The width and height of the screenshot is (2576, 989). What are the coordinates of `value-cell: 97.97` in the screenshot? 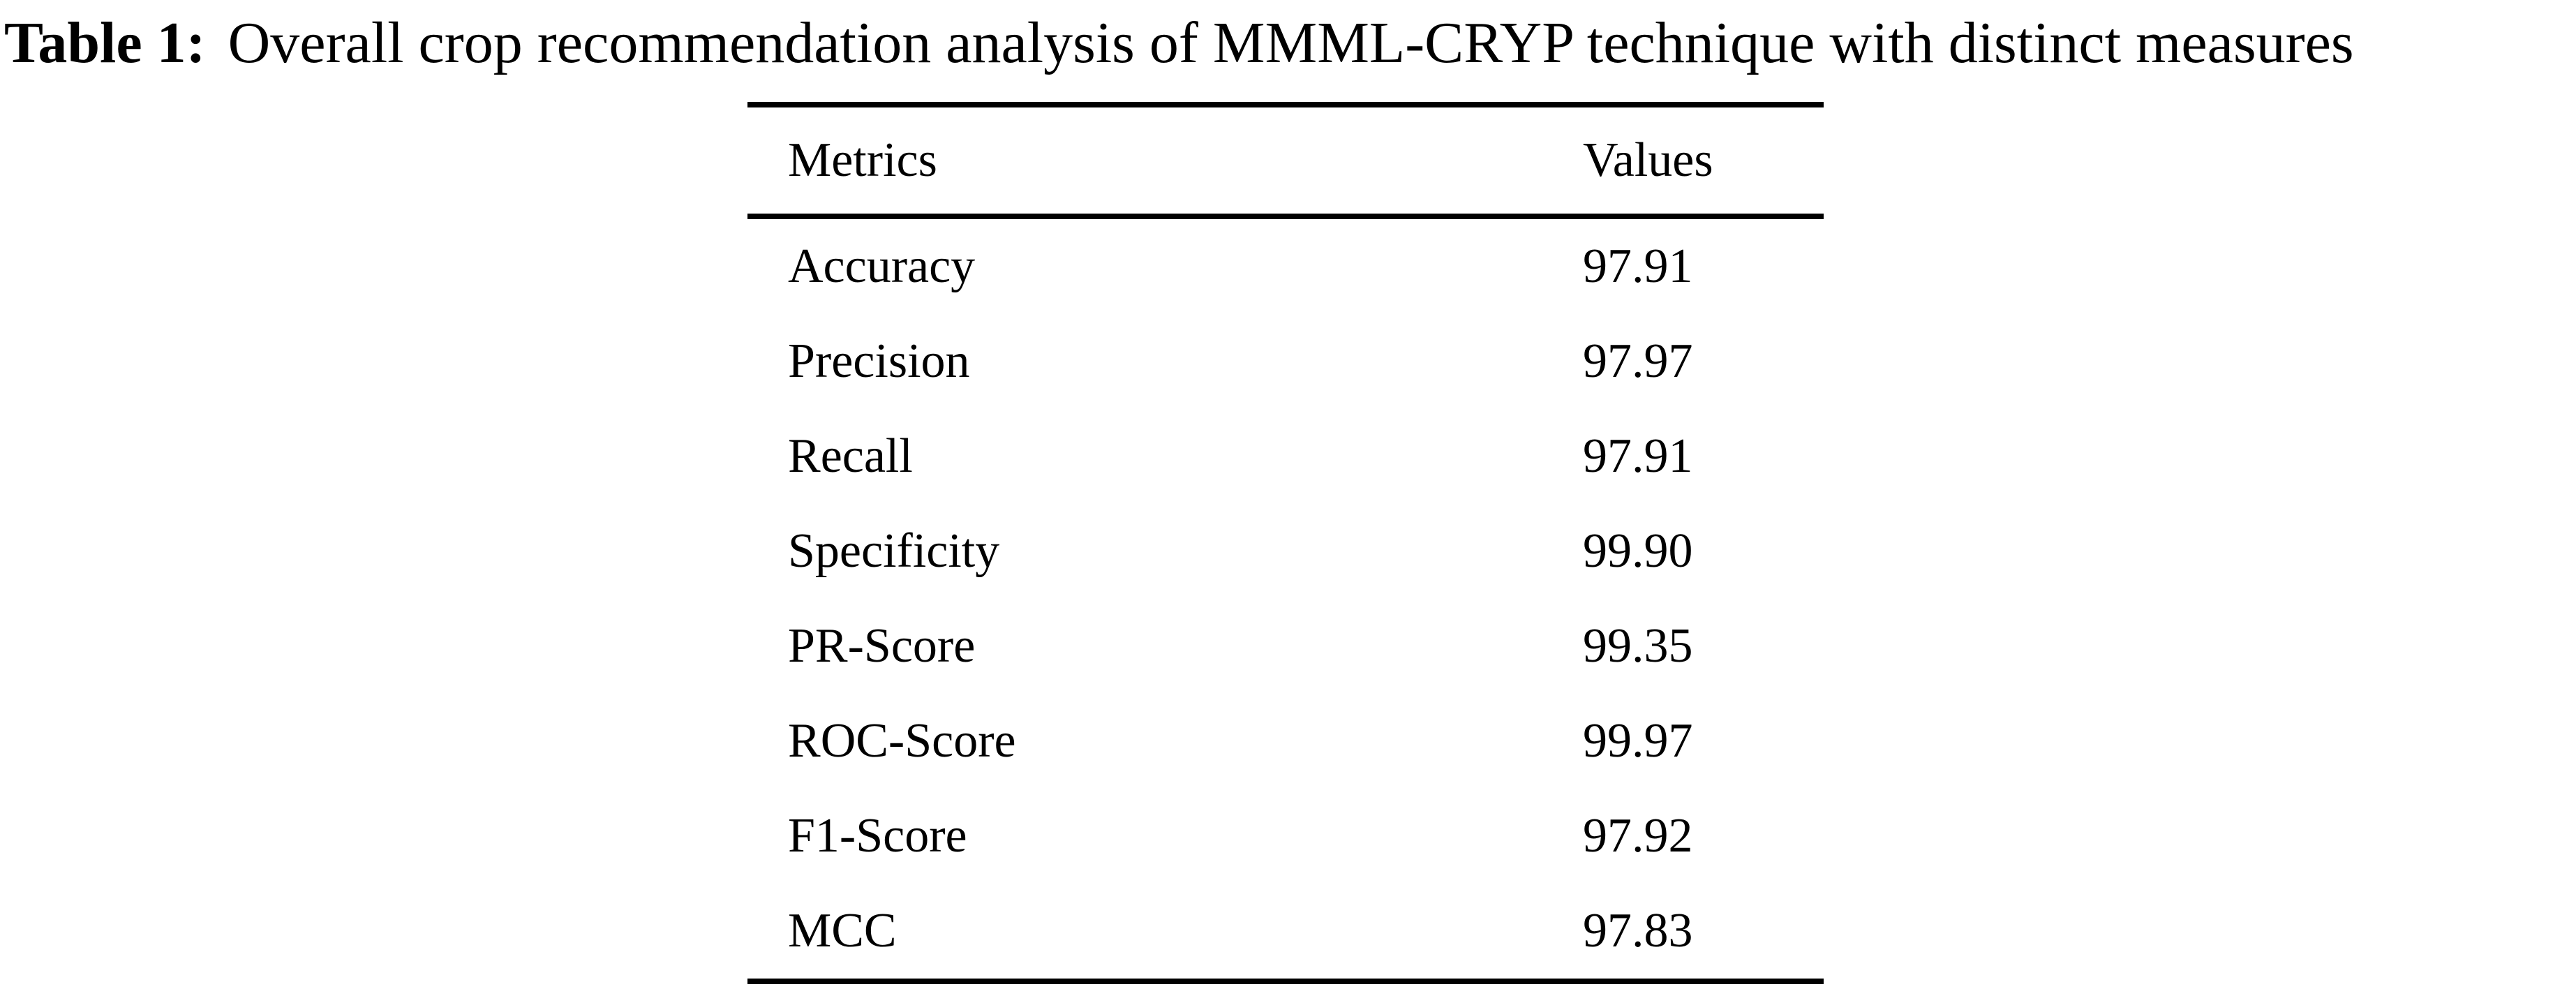 It's located at (1638, 361).